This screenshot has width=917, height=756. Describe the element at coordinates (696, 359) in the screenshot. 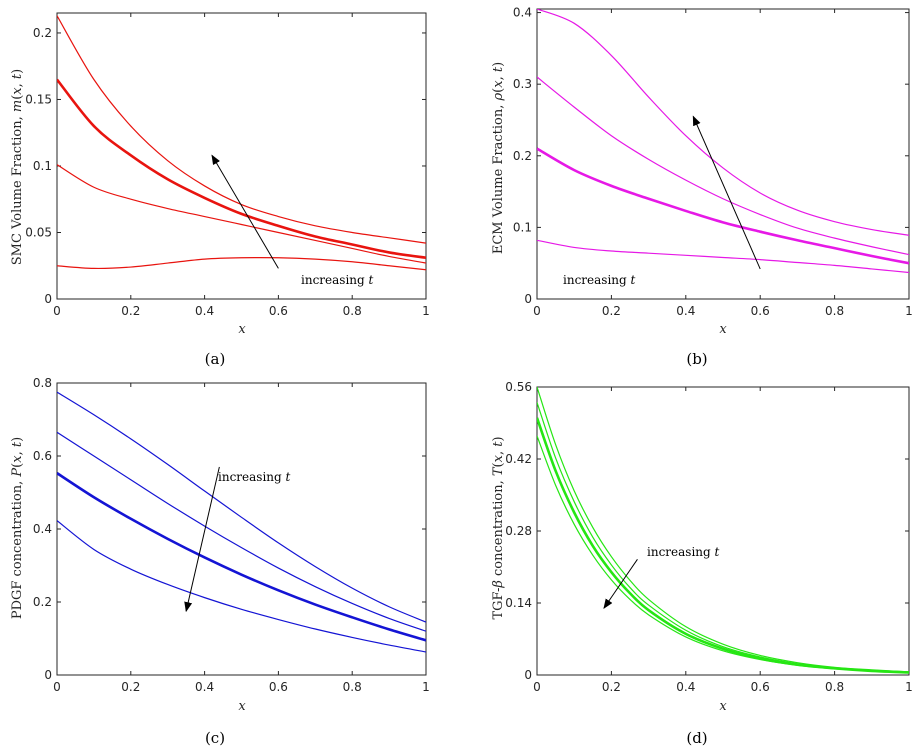

I see `caption-b: (b)` at that location.